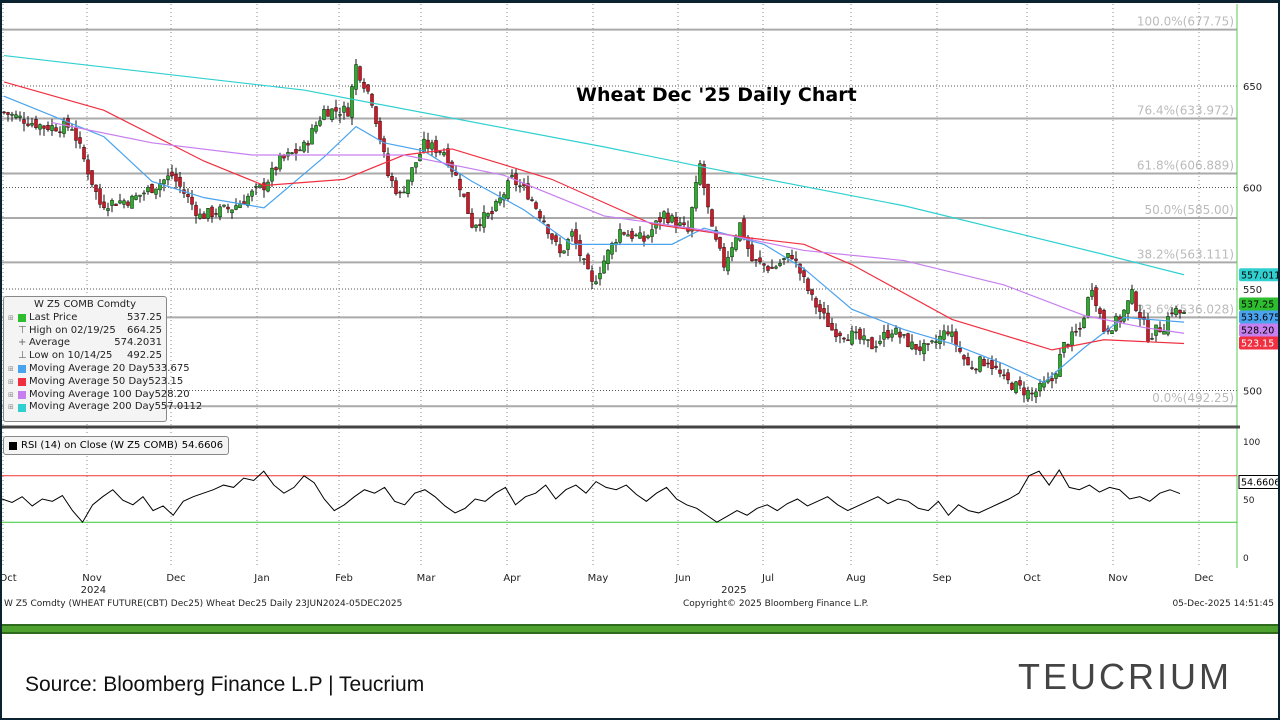  I want to click on x-month-label: May, so click(598, 578).